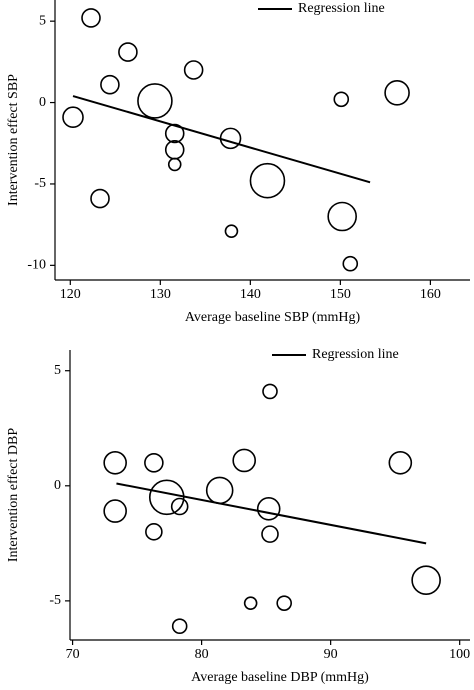  Describe the element at coordinates (273, 317) in the screenshot. I see `x-axis-label: Average baseline SBP (mmHg)` at that location.